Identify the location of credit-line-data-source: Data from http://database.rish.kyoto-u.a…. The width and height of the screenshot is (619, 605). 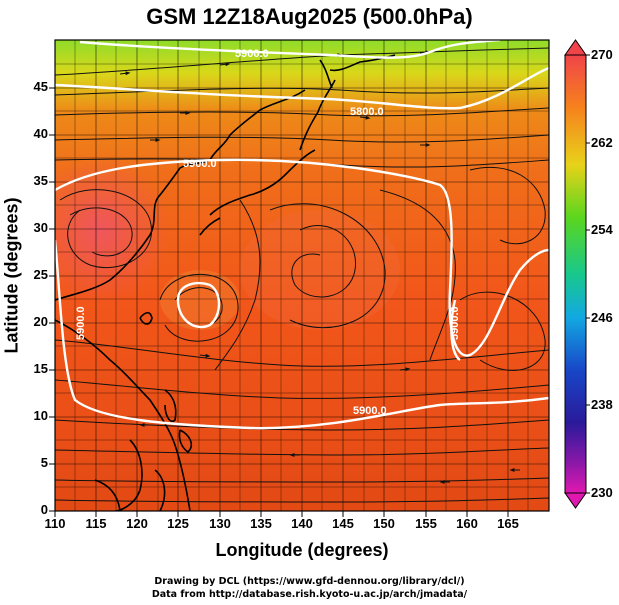
(309, 594).